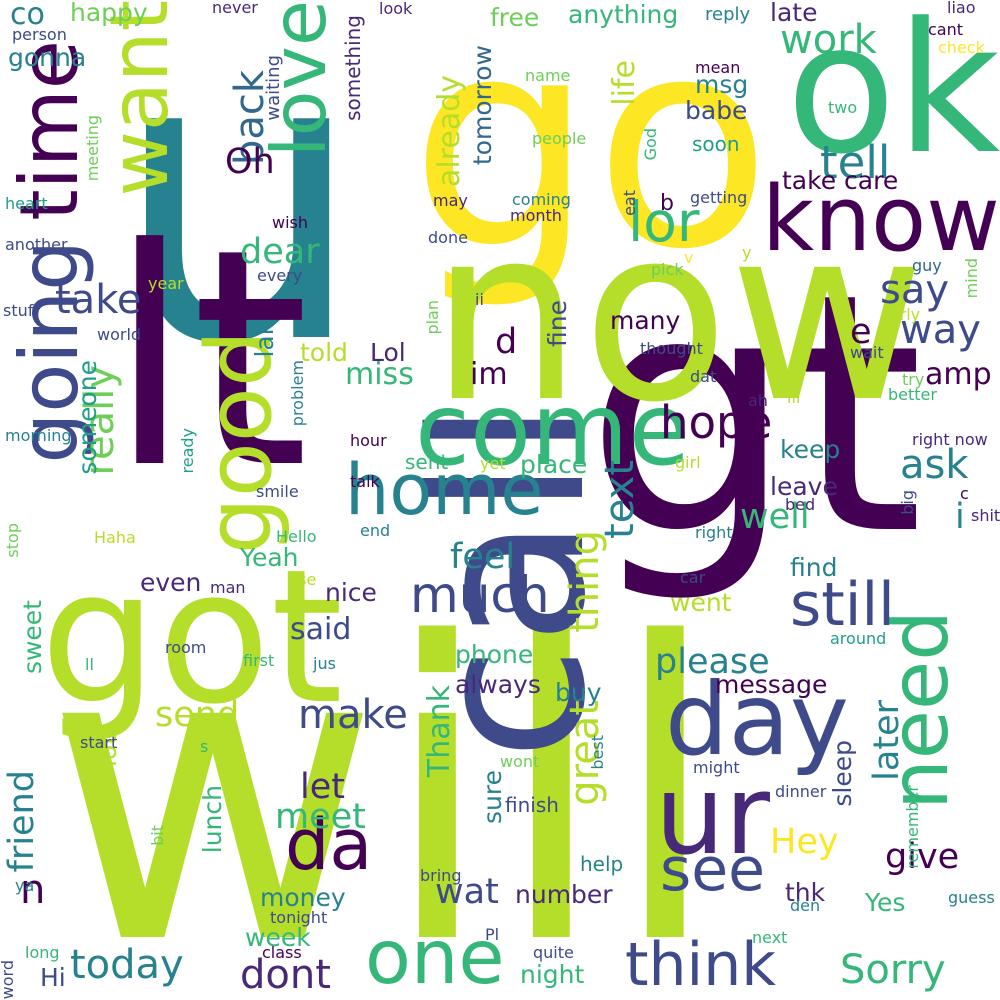 The height and width of the screenshot is (1000, 1000). I want to click on cloud-word: cant, so click(946, 29).